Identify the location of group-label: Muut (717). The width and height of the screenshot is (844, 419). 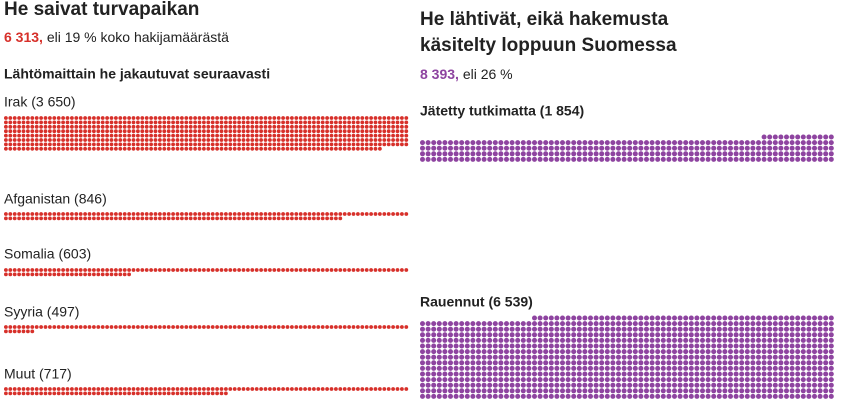
(38, 374).